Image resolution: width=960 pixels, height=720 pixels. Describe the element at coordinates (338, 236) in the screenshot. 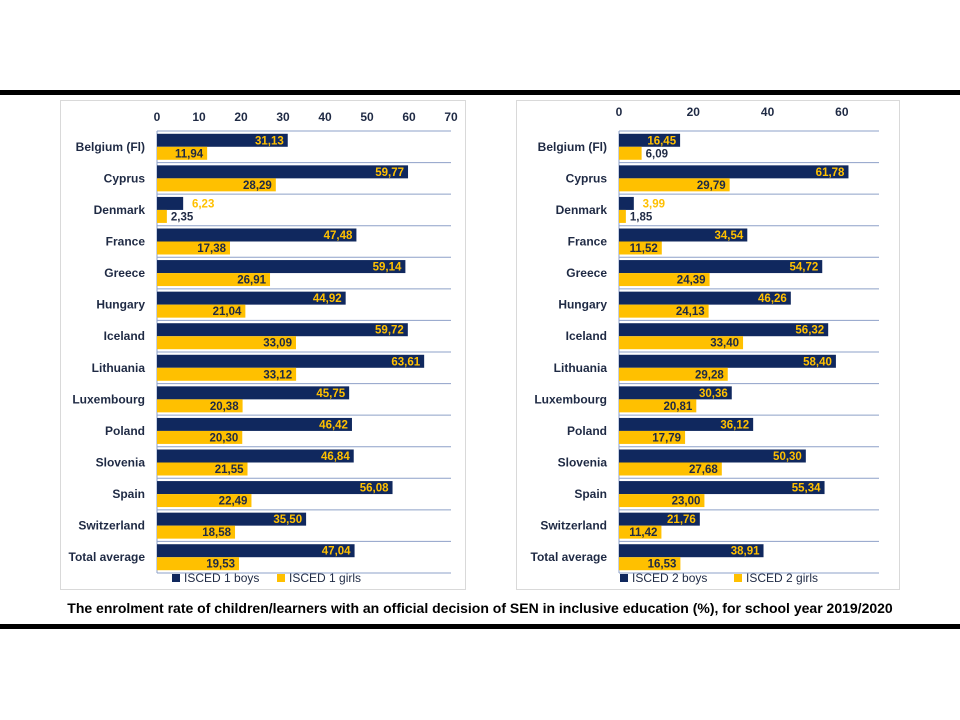

I see `isced1-label-boys: 47,48` at that location.